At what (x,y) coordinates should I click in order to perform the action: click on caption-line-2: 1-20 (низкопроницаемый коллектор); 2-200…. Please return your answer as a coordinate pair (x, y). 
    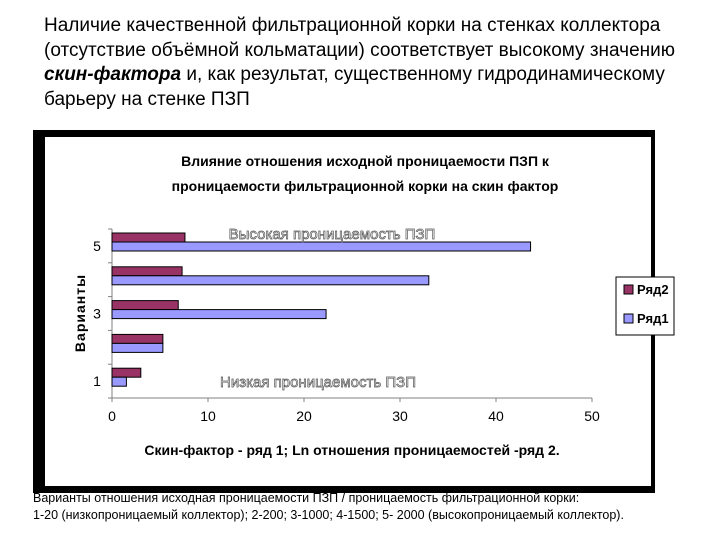
    Looking at the image, I should click on (328, 514).